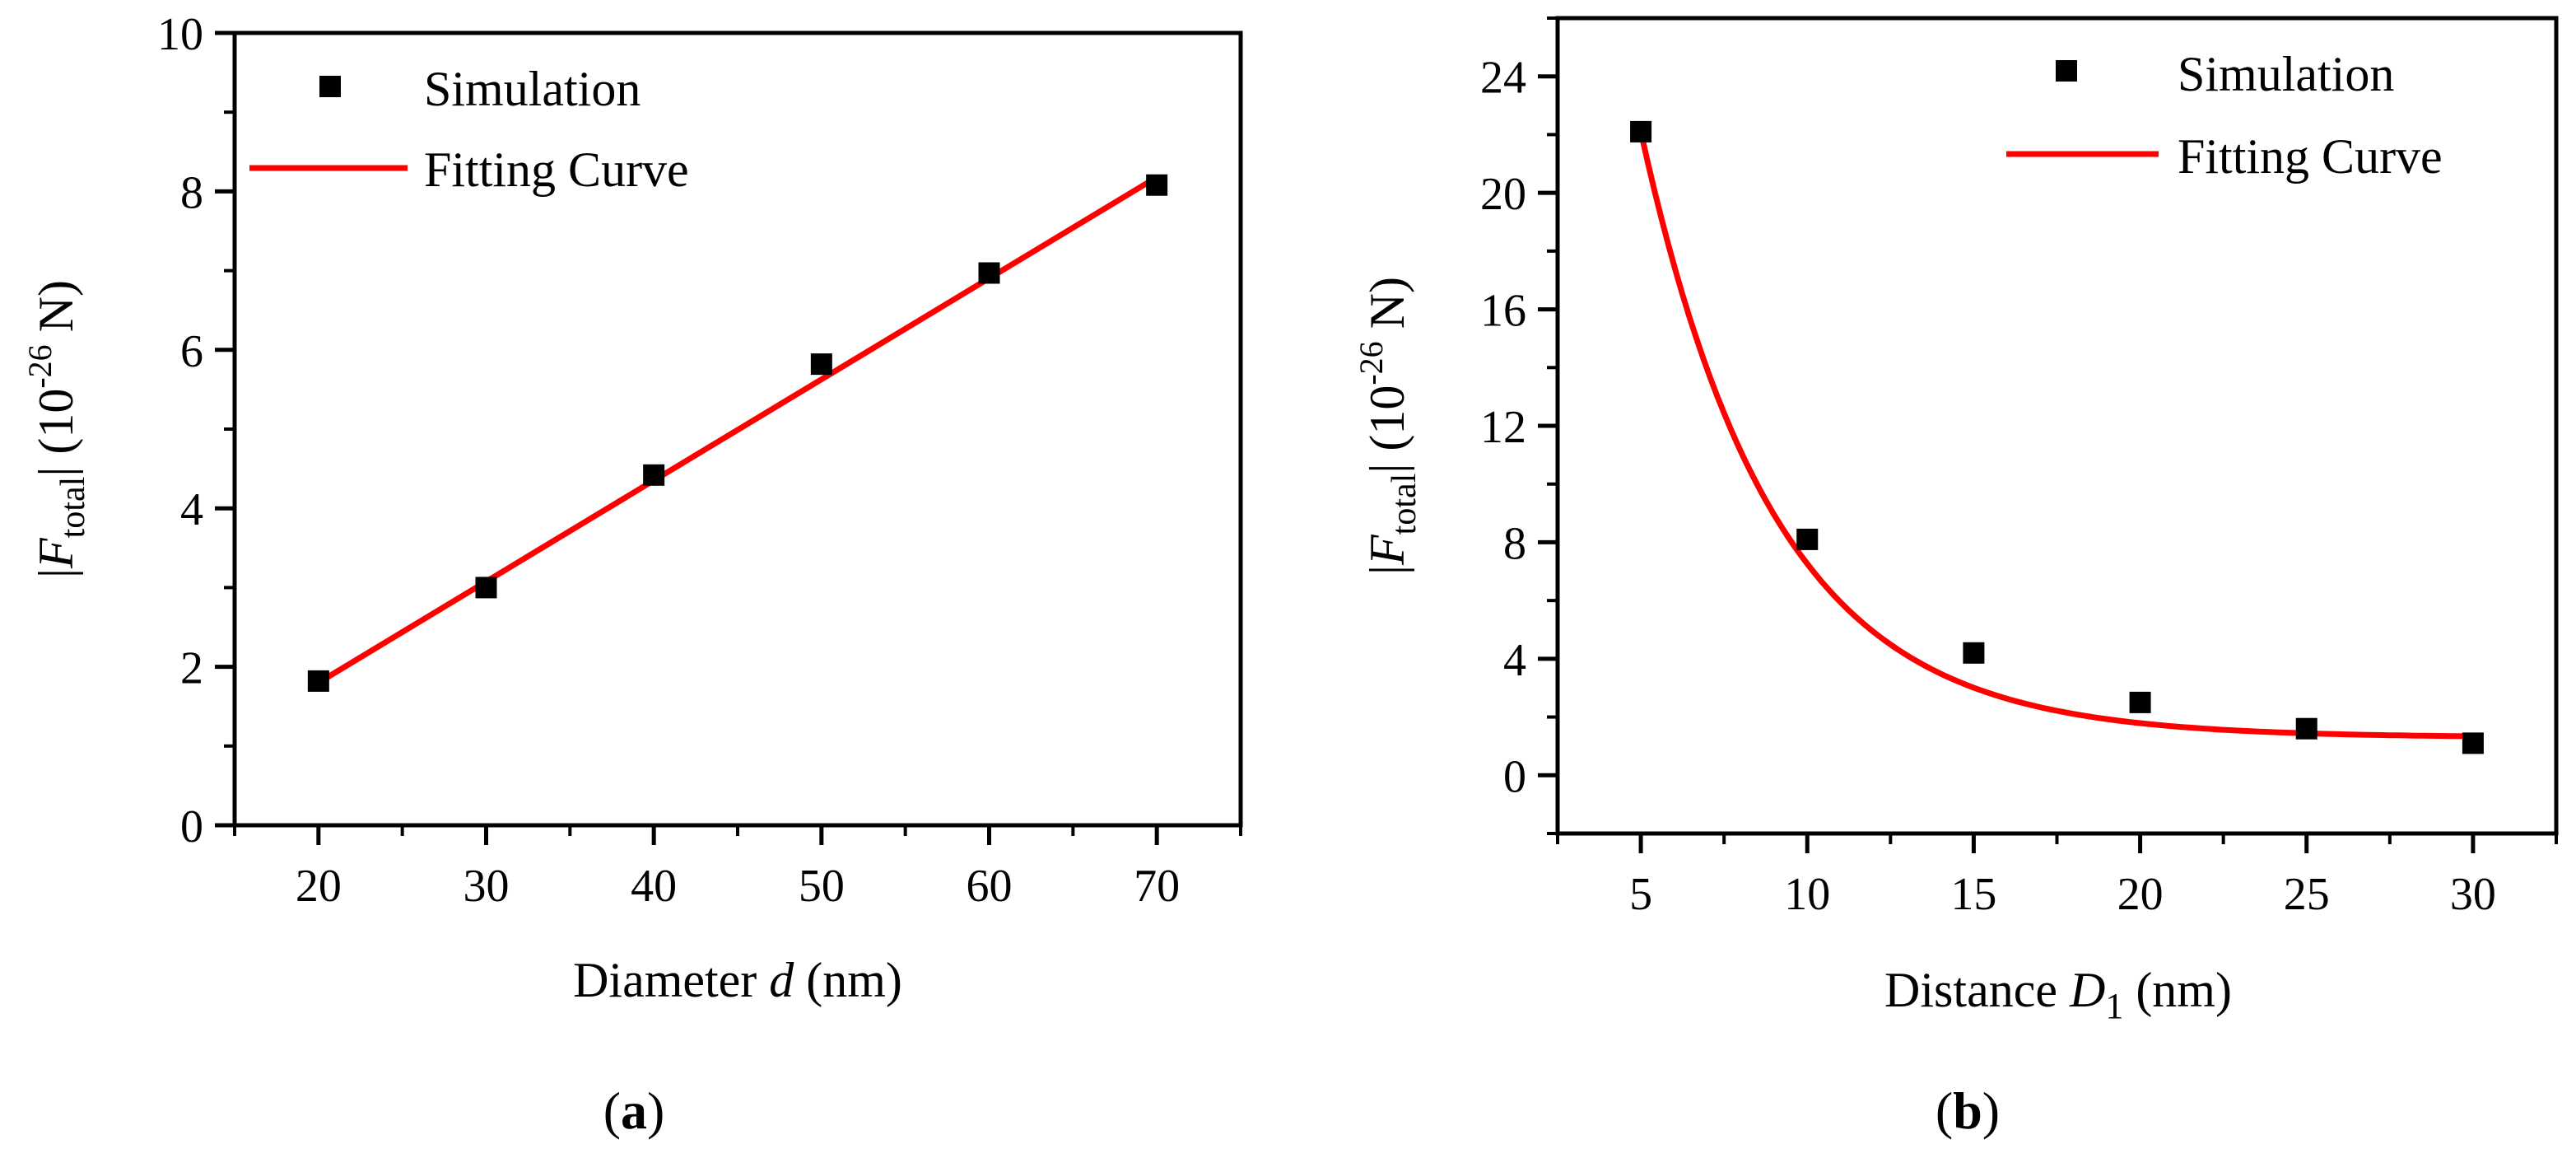  I want to click on simulation-series, so click(737, 433).